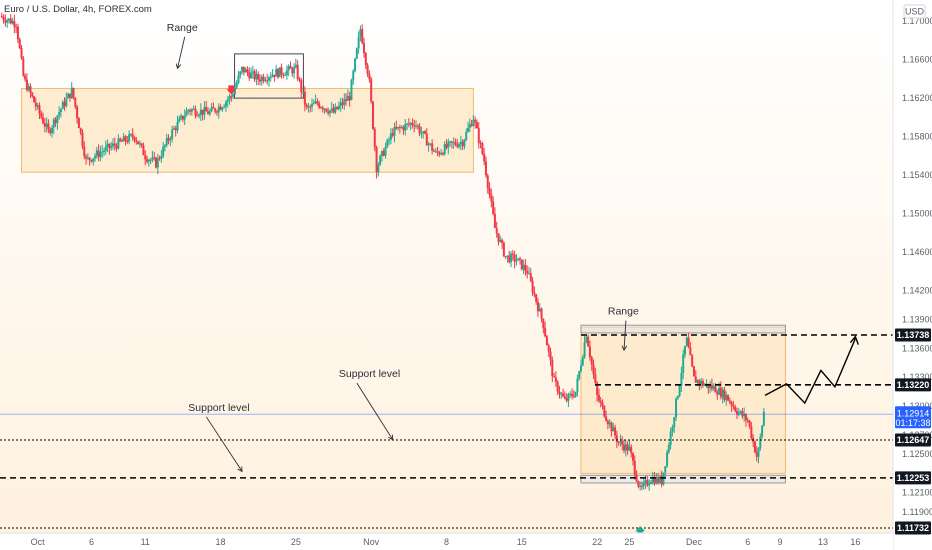  I want to click on currency-badge, so click(914, 11).